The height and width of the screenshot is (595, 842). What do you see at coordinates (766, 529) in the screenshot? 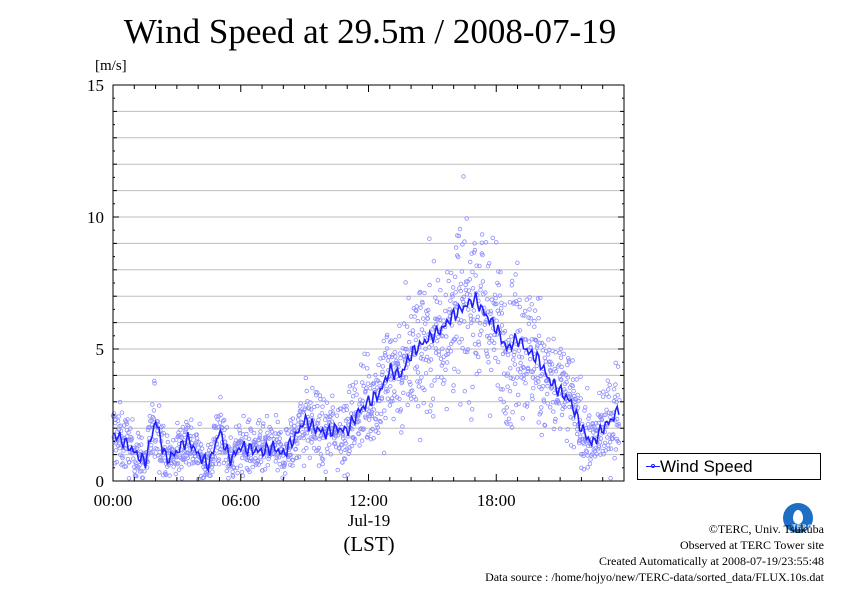
I see `copyright-text: ©TERC, Univ. Tsukuba` at bounding box center [766, 529].